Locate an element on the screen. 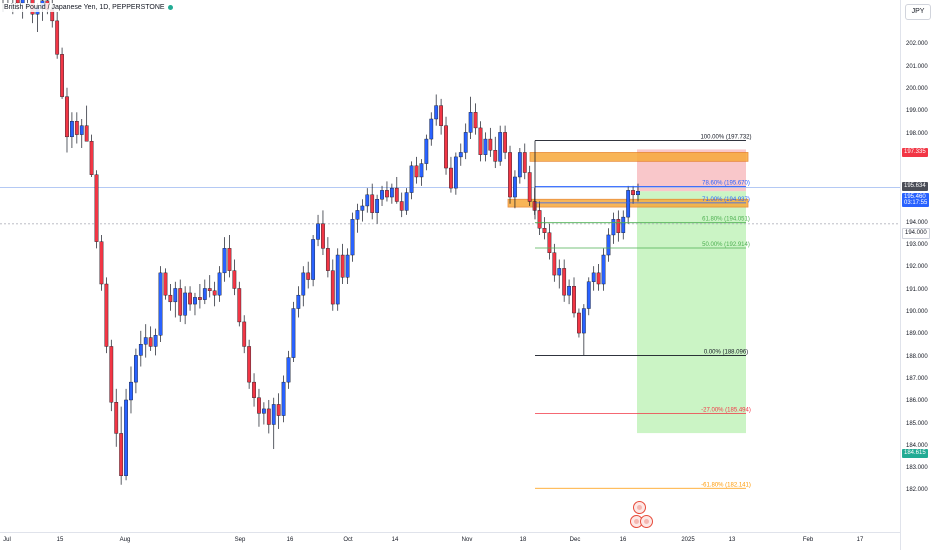 Image resolution: width=932 pixels, height=551 pixels. time-label: Oct is located at coordinates (348, 540).